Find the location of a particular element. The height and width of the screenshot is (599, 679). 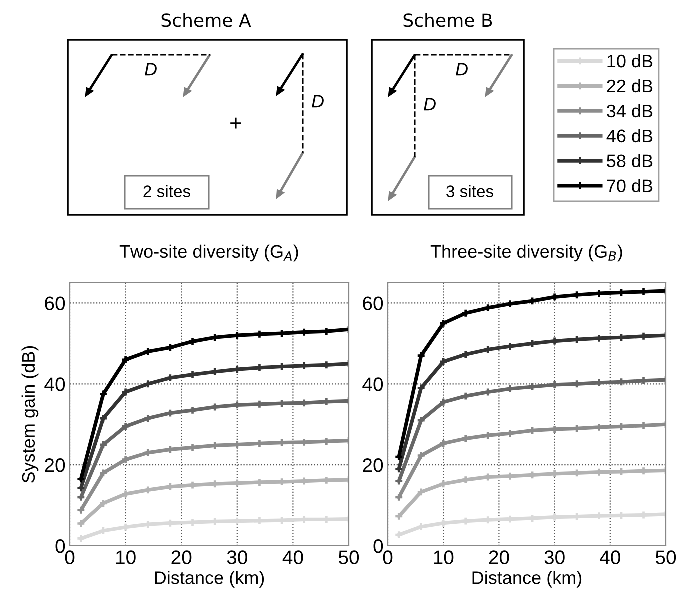

legend-label: 10 dB is located at coordinates (630, 61).